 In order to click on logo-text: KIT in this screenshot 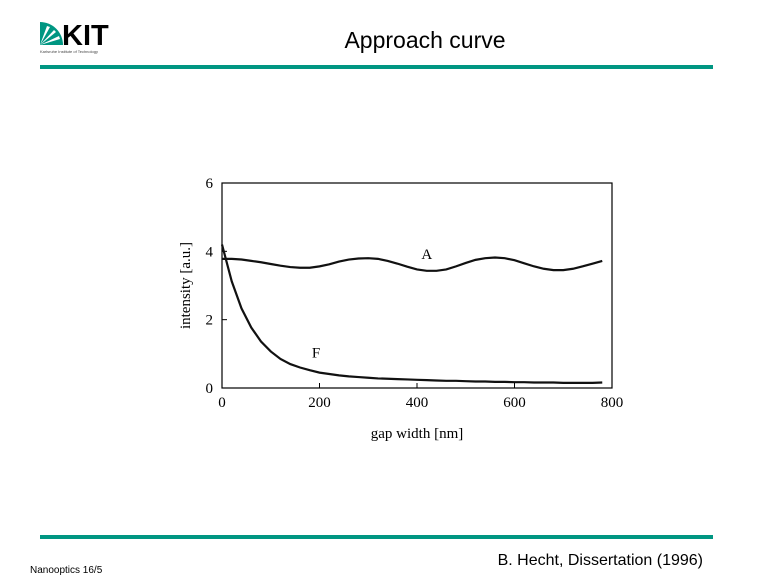, I will do `click(85, 36)`.